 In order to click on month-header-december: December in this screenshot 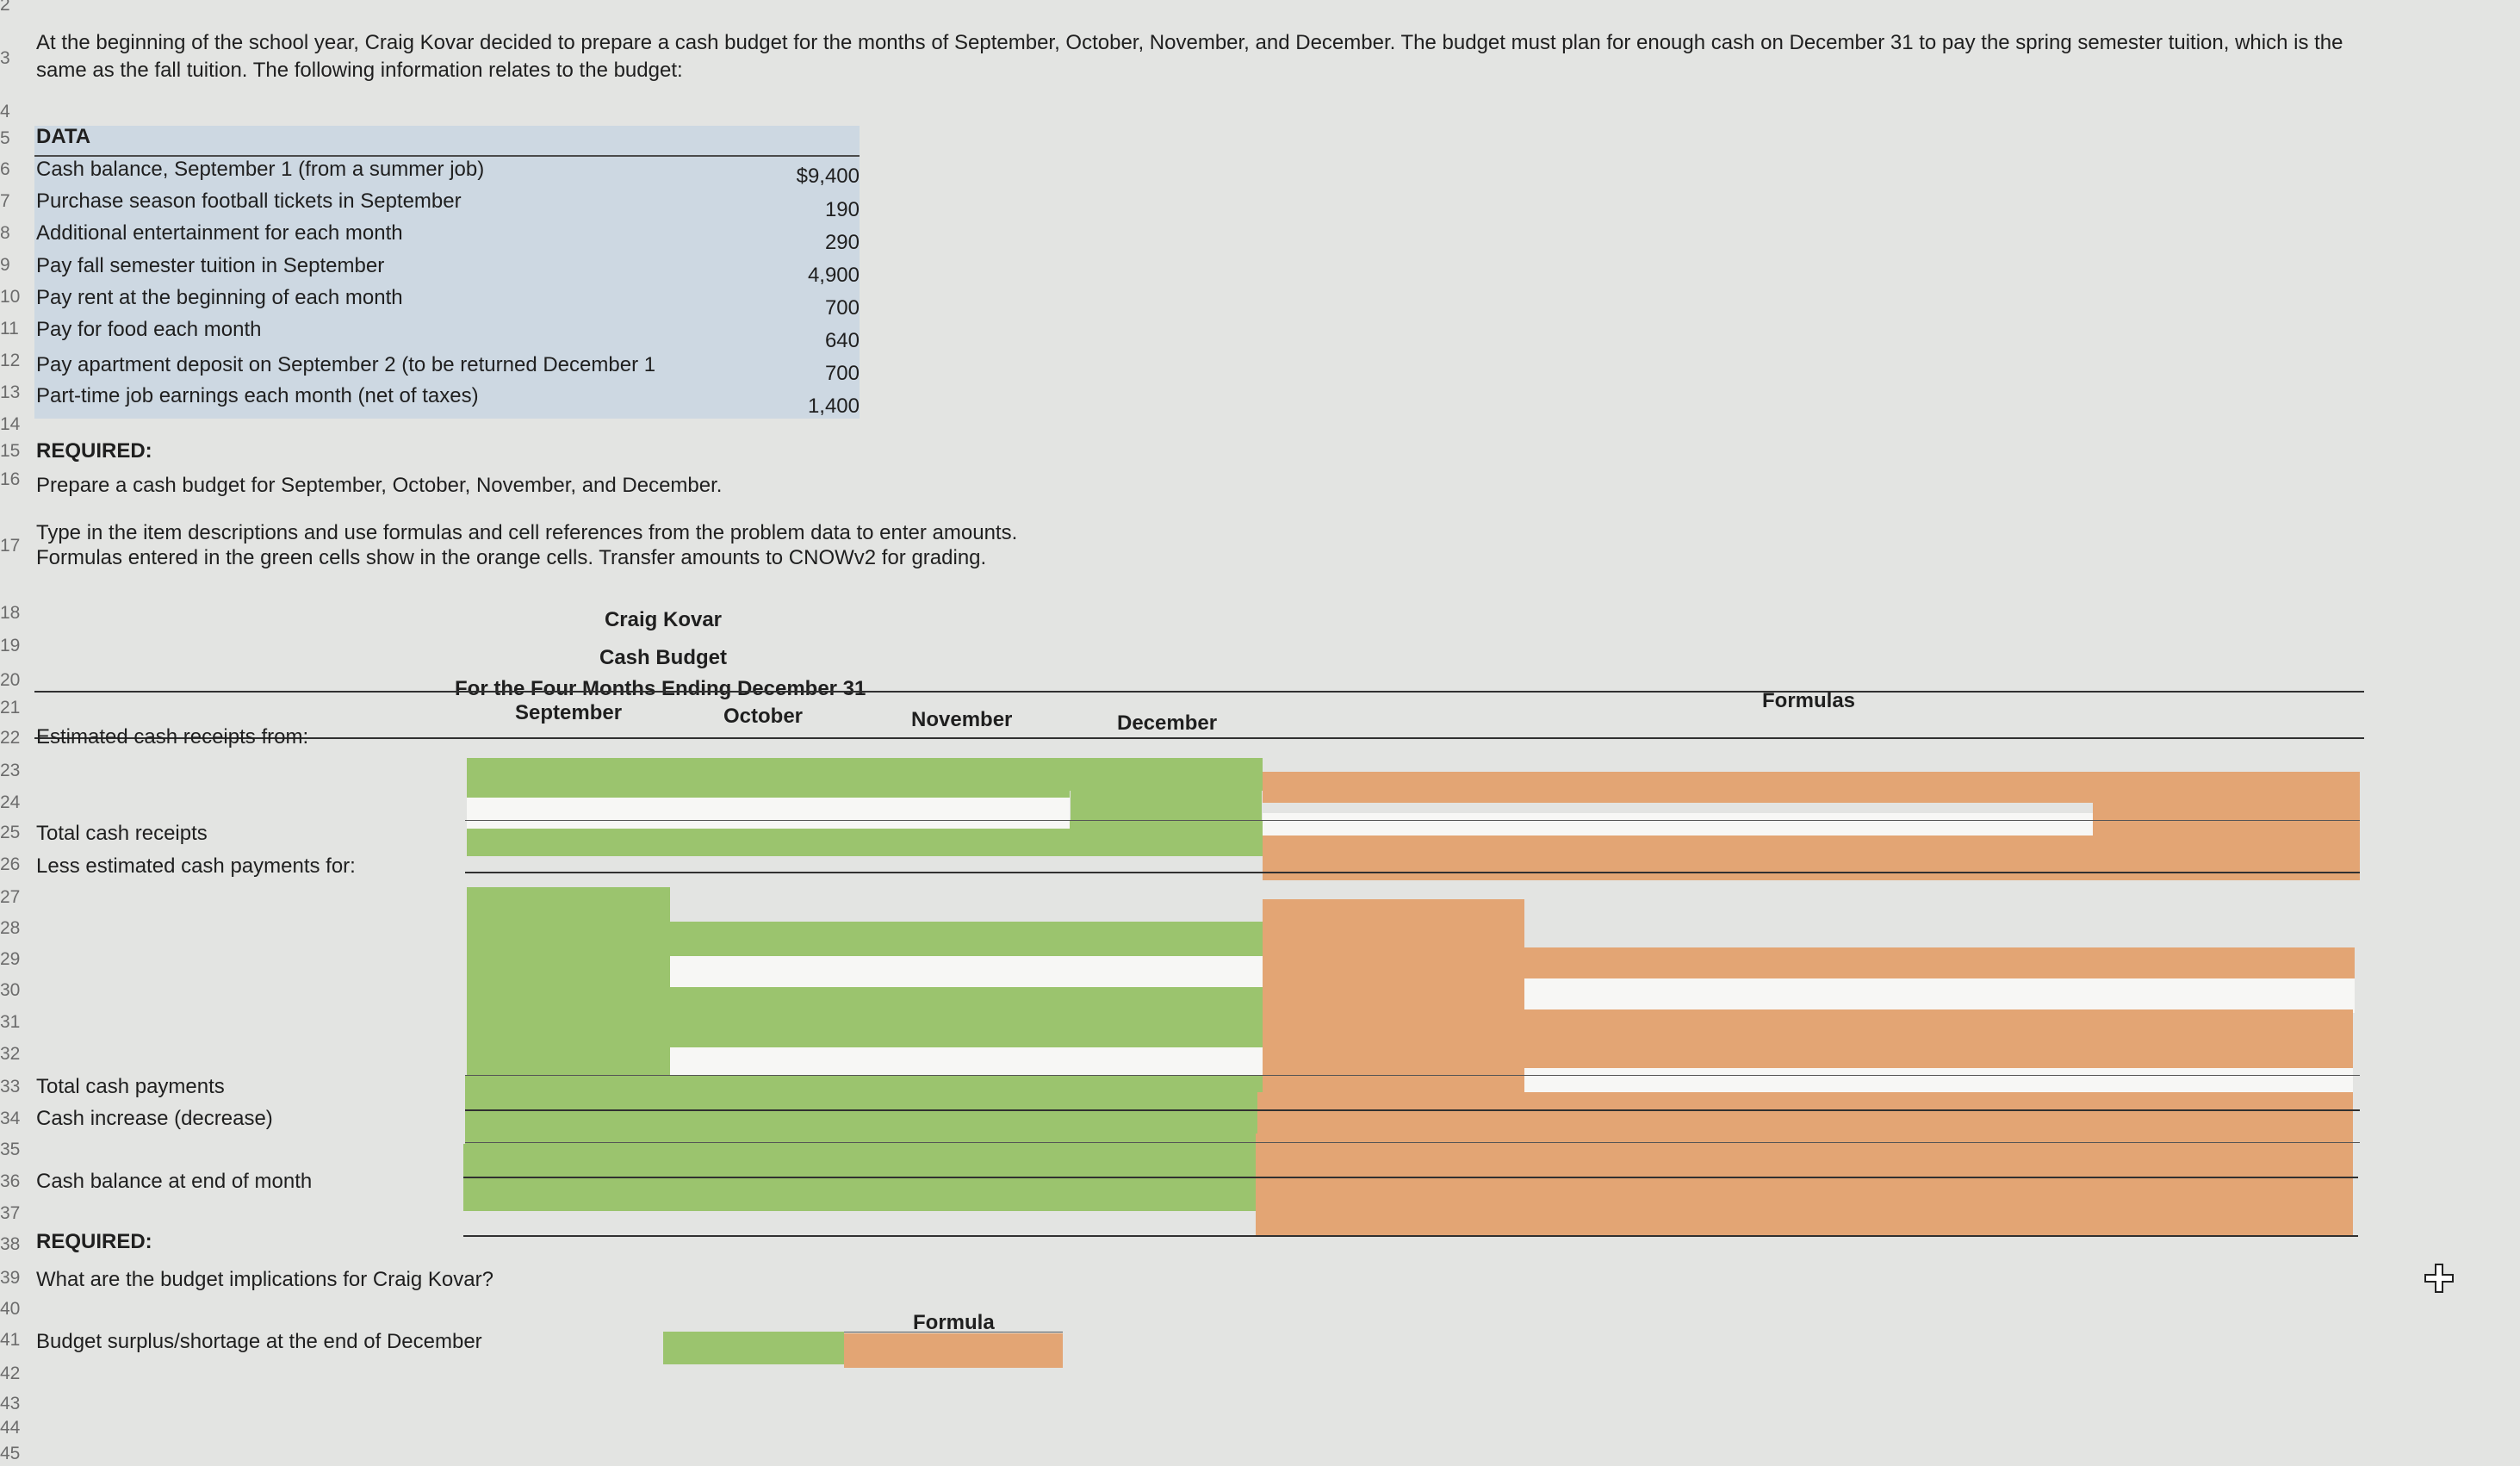, I will do `click(1168, 723)`.